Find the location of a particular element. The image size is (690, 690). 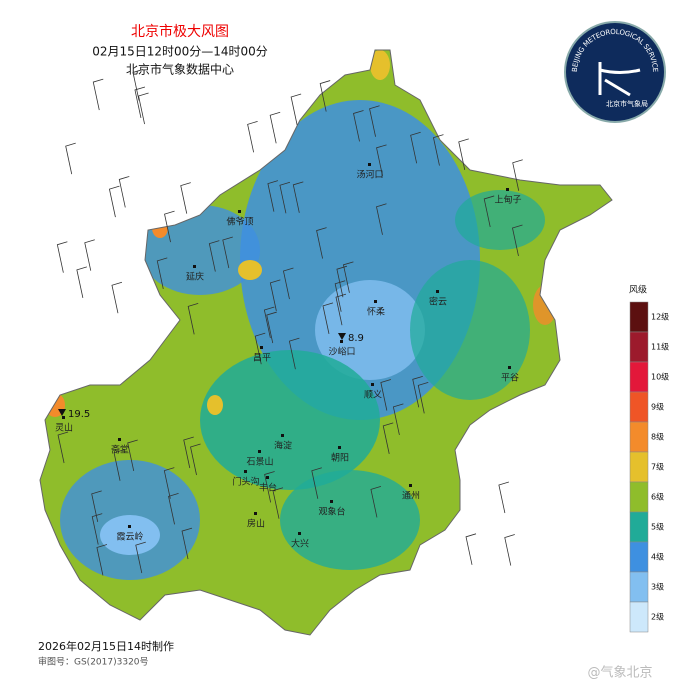

watermark: @气象北京 is located at coordinates (619, 673).